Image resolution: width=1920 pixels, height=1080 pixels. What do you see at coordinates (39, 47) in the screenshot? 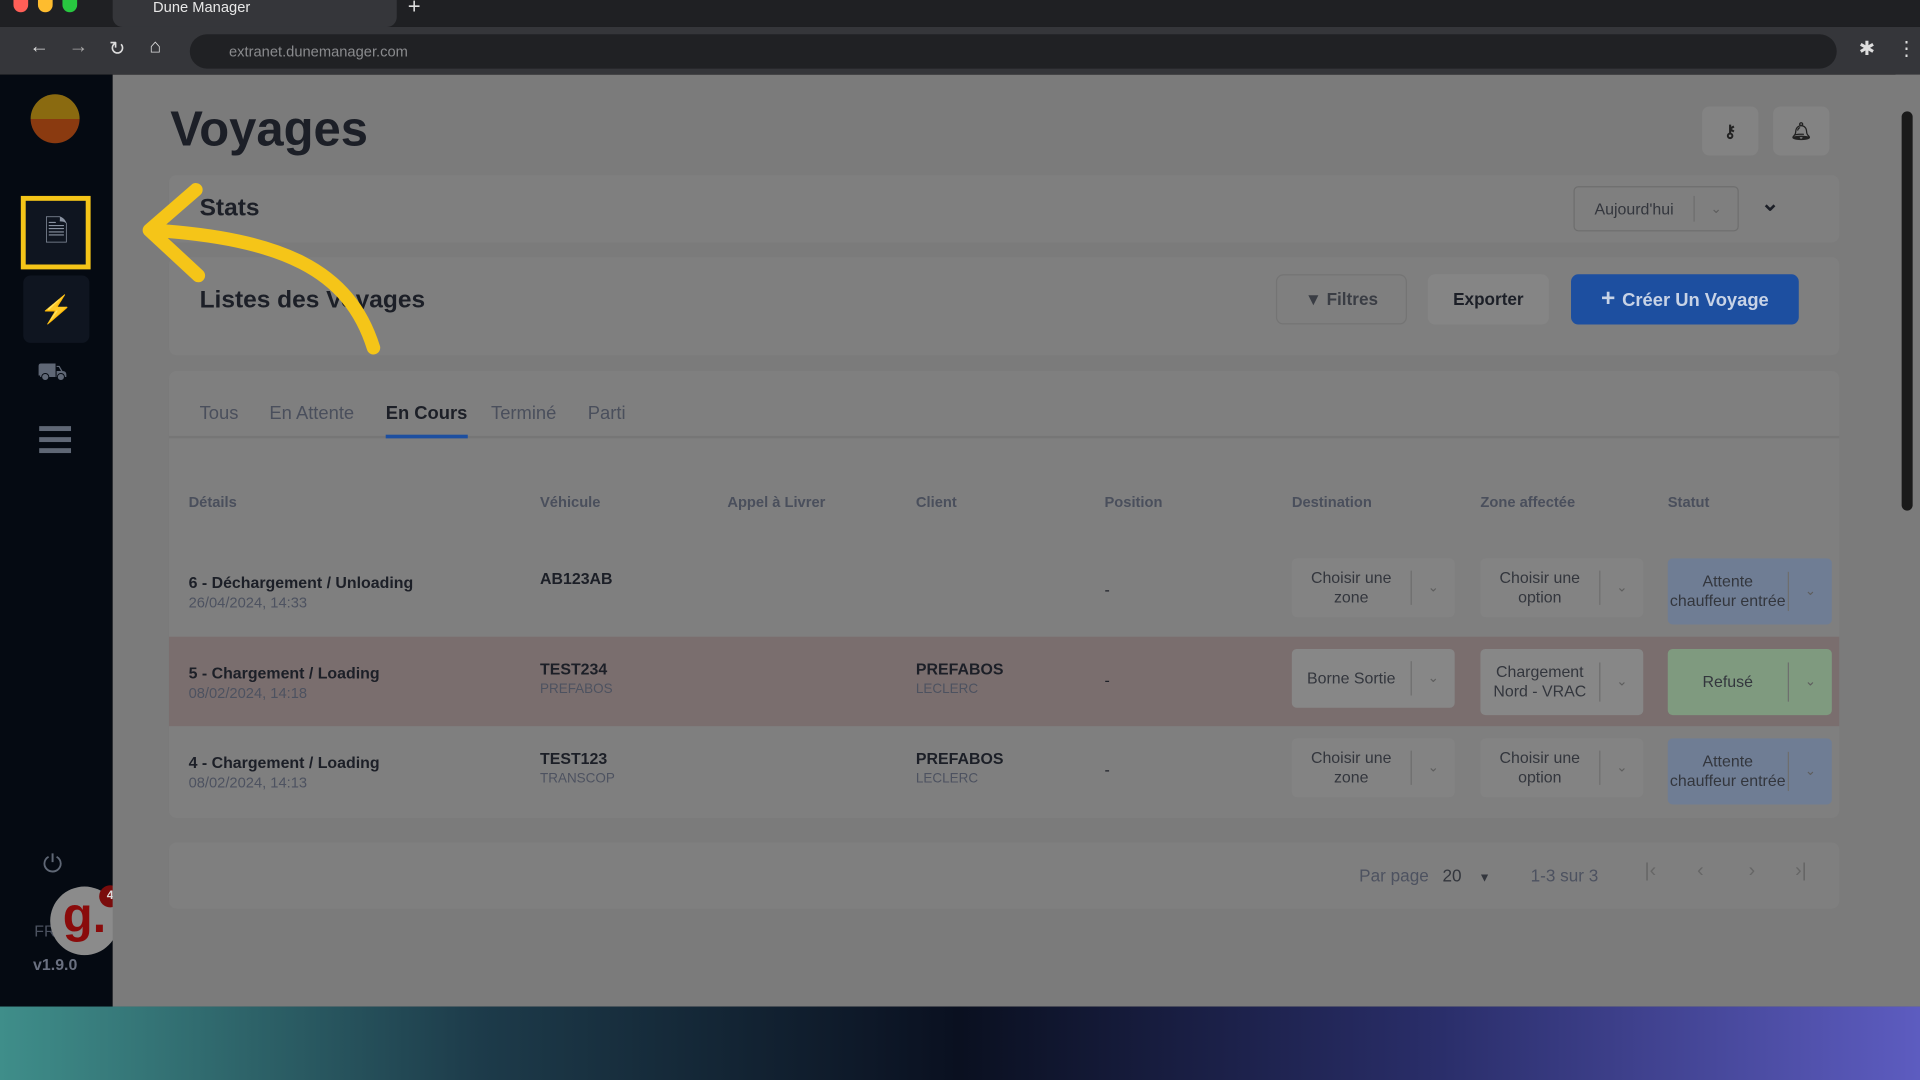
I see `back-icon: ←` at bounding box center [39, 47].